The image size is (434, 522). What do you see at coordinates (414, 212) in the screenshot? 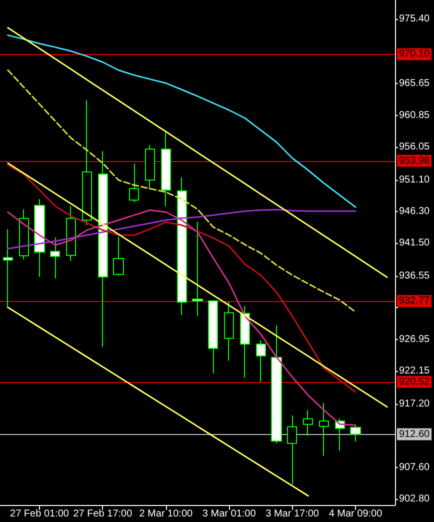
I see `y-tick-label: 946.30` at bounding box center [414, 212].